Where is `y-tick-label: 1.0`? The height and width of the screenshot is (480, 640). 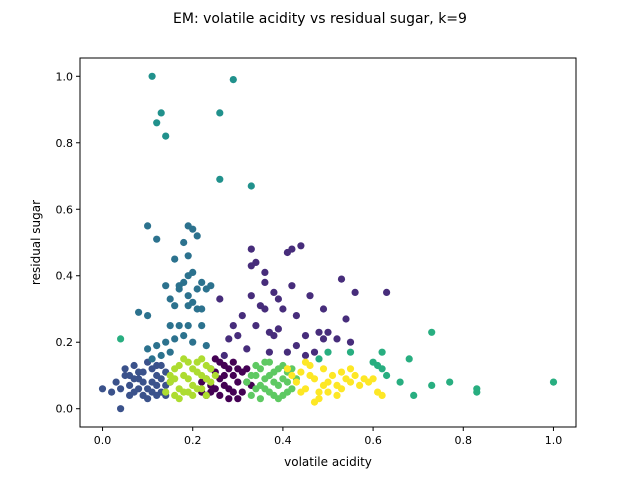
y-tick-label: 1.0 is located at coordinates (65, 76).